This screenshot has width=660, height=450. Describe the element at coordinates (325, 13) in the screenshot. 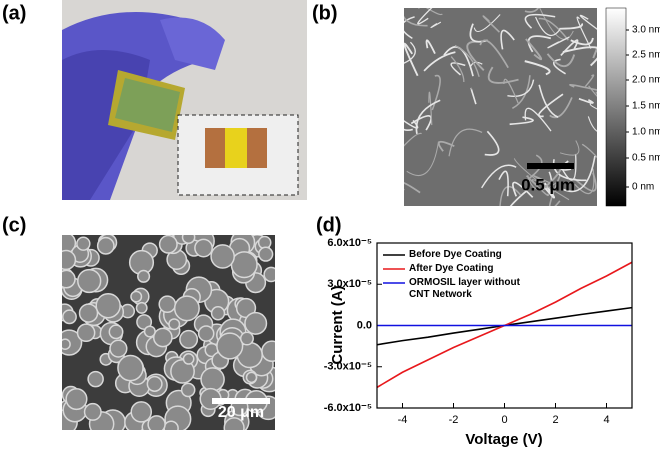

I see `panel-label: (b)` at that location.